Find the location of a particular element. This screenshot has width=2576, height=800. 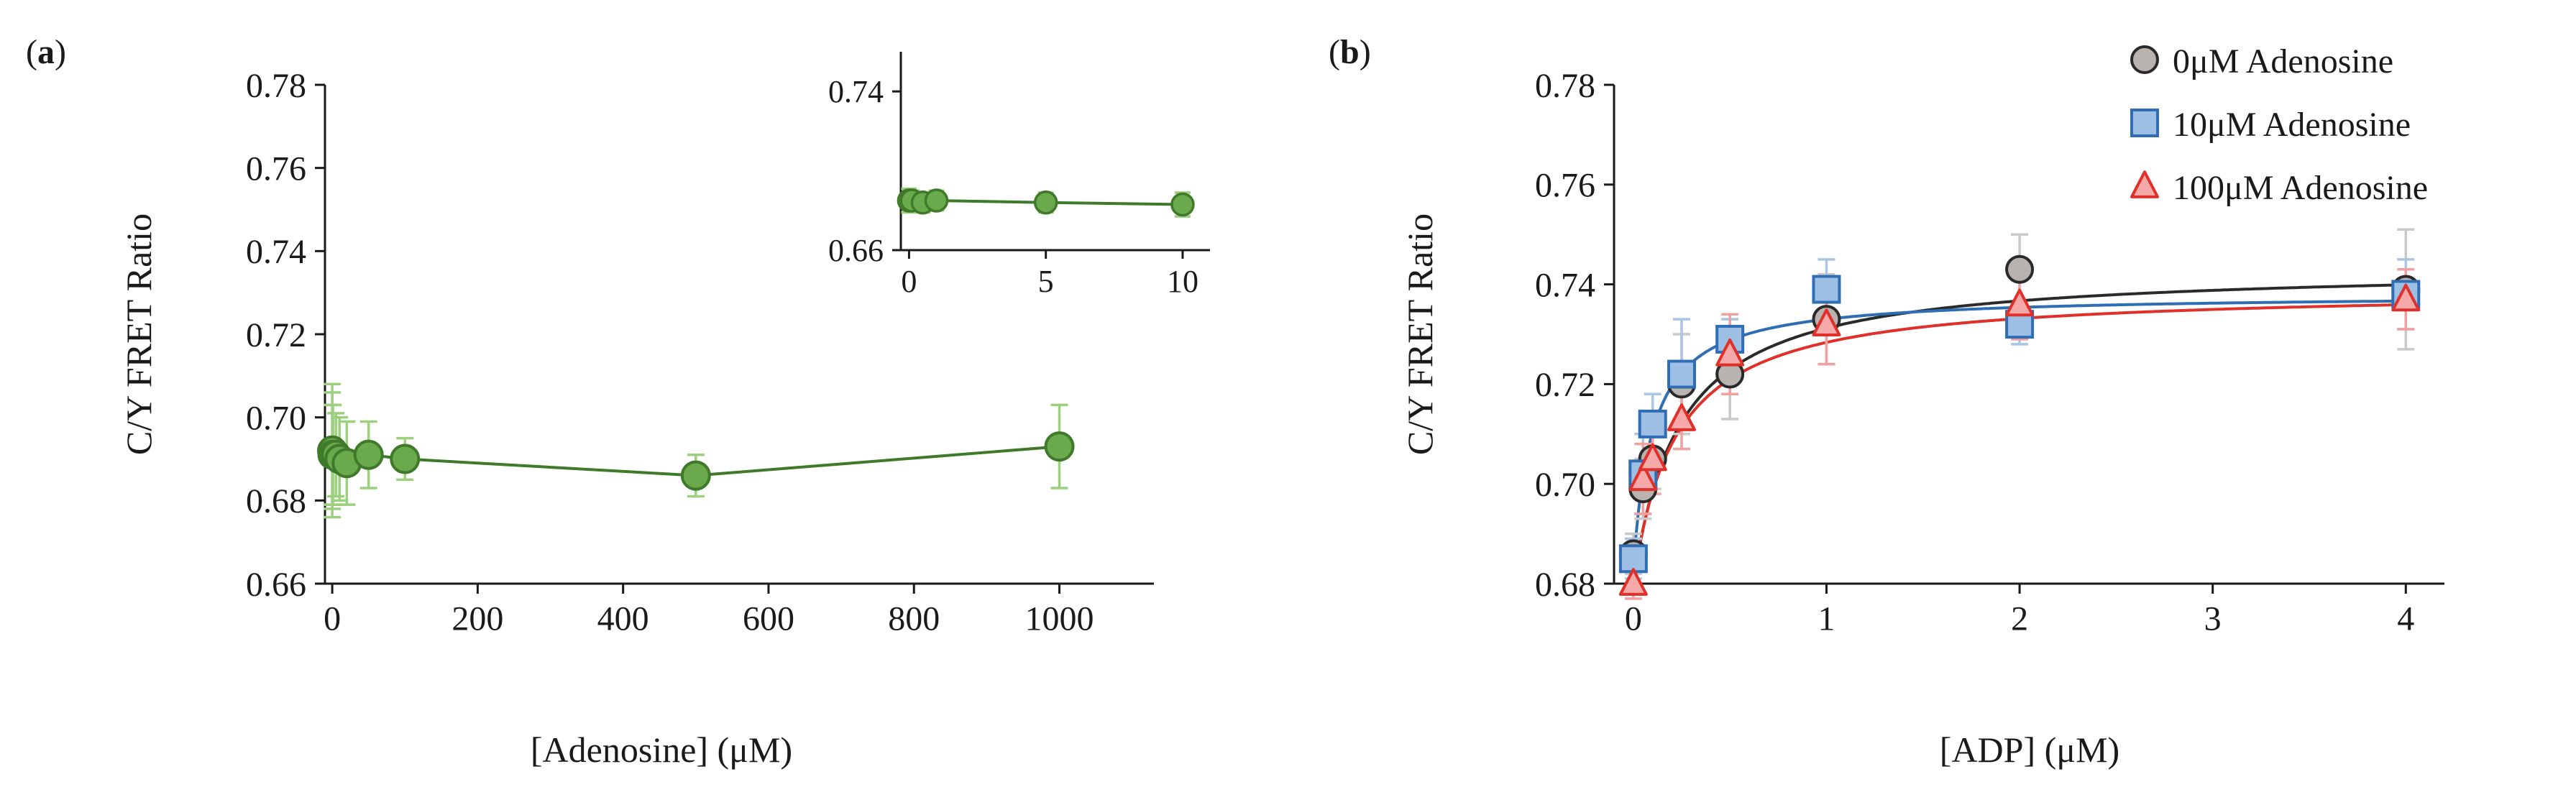

panel-b-data is located at coordinates (2019, 414).